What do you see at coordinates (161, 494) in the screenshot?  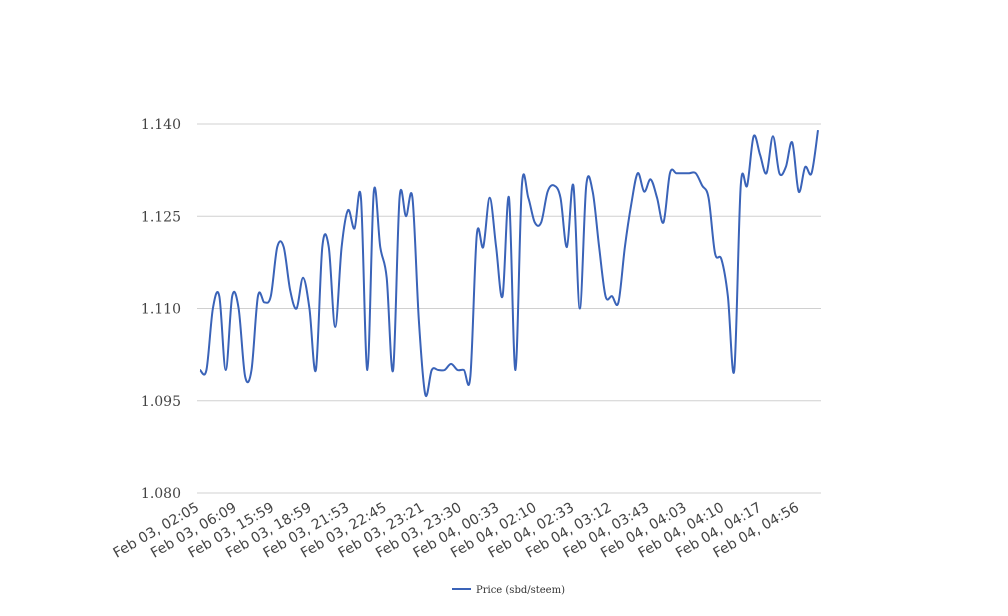 I see `y-tick-label: 1.080` at bounding box center [161, 494].